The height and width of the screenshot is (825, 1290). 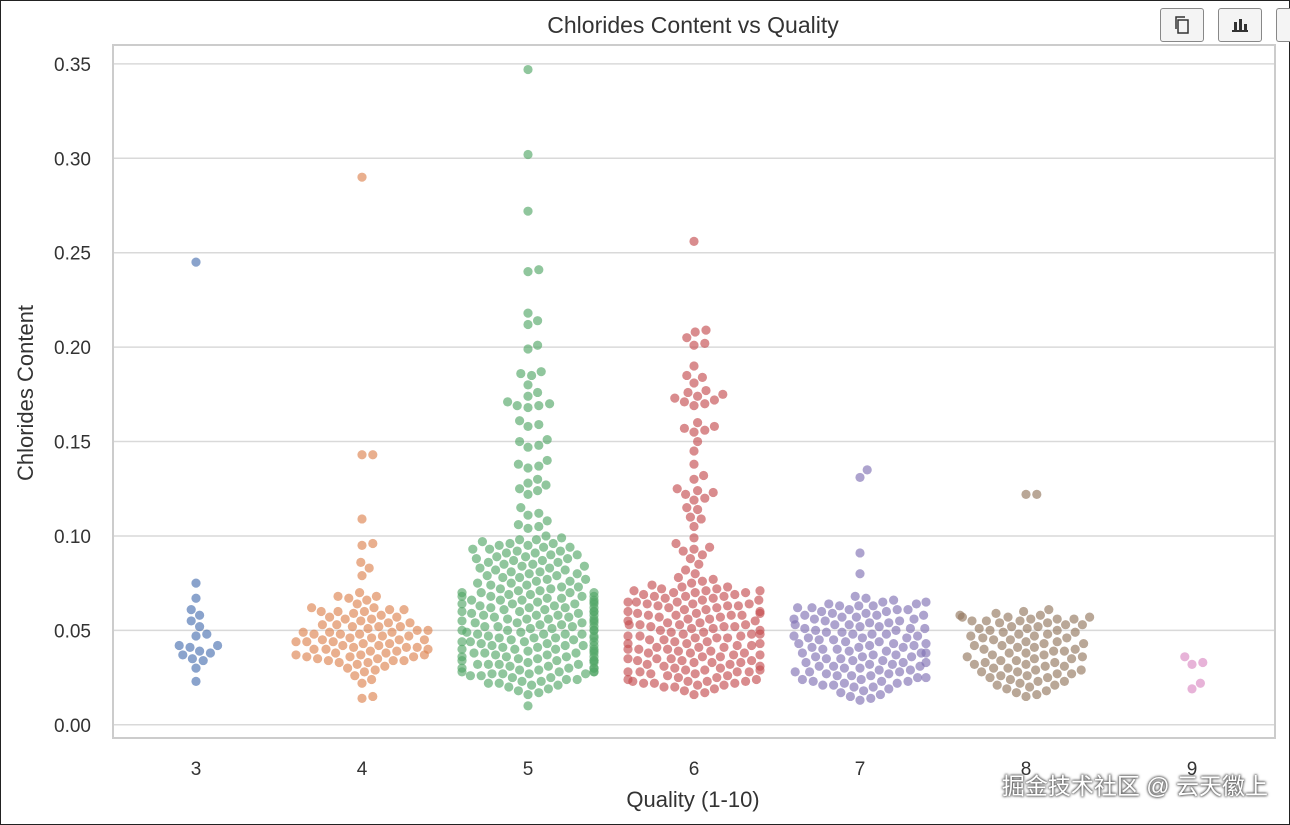 I want to click on copy-button, so click(x=1182, y=25).